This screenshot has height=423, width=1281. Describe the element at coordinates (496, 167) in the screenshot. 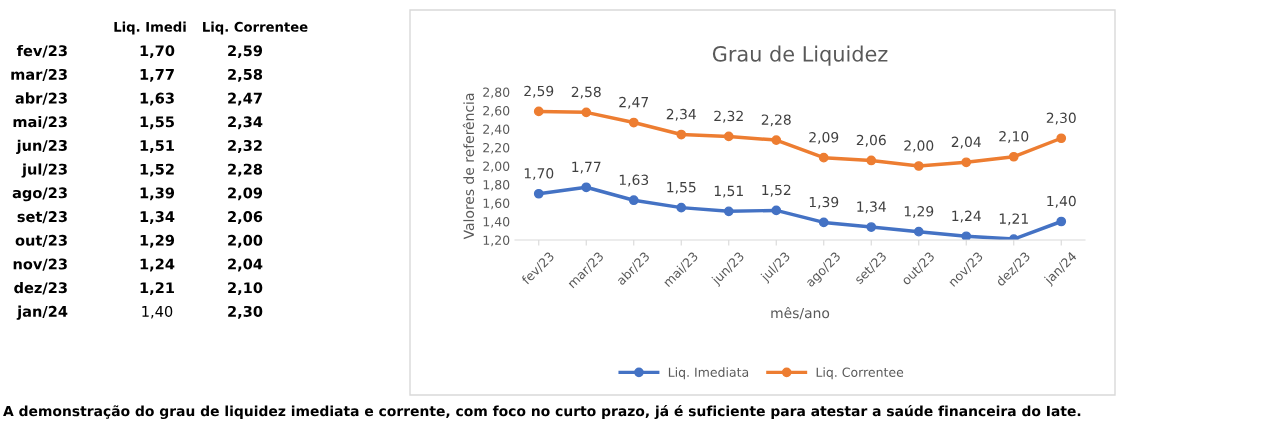

I see `y-tick-label: 2,00` at that location.